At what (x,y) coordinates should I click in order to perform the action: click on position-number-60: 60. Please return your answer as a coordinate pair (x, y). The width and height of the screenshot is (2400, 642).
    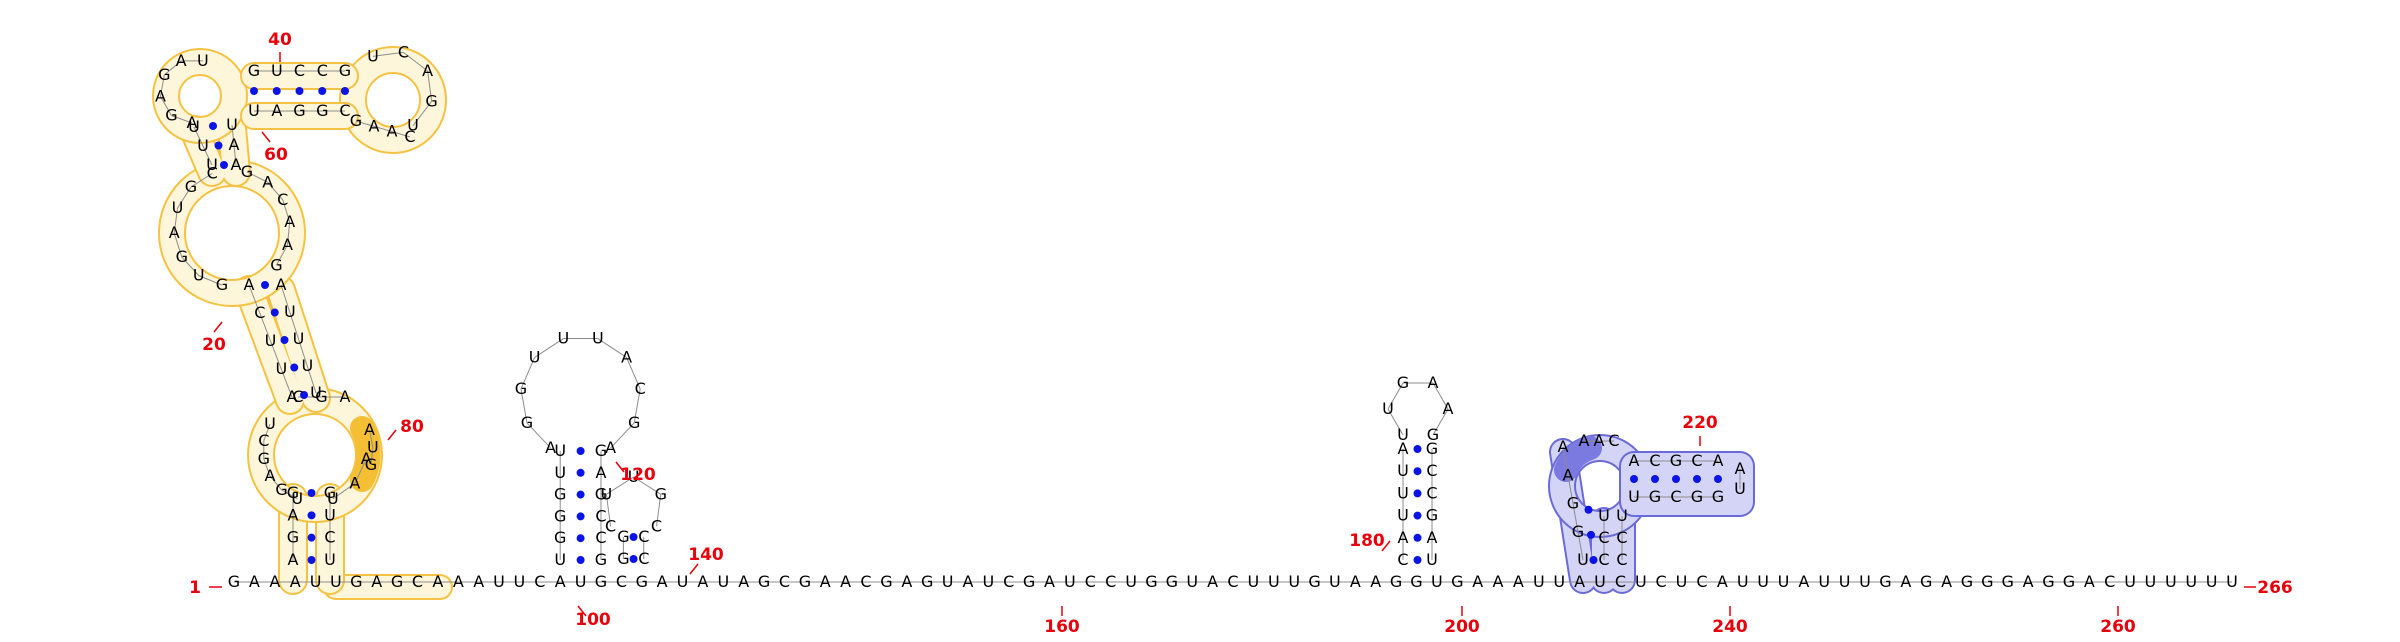
    Looking at the image, I should click on (276, 155).